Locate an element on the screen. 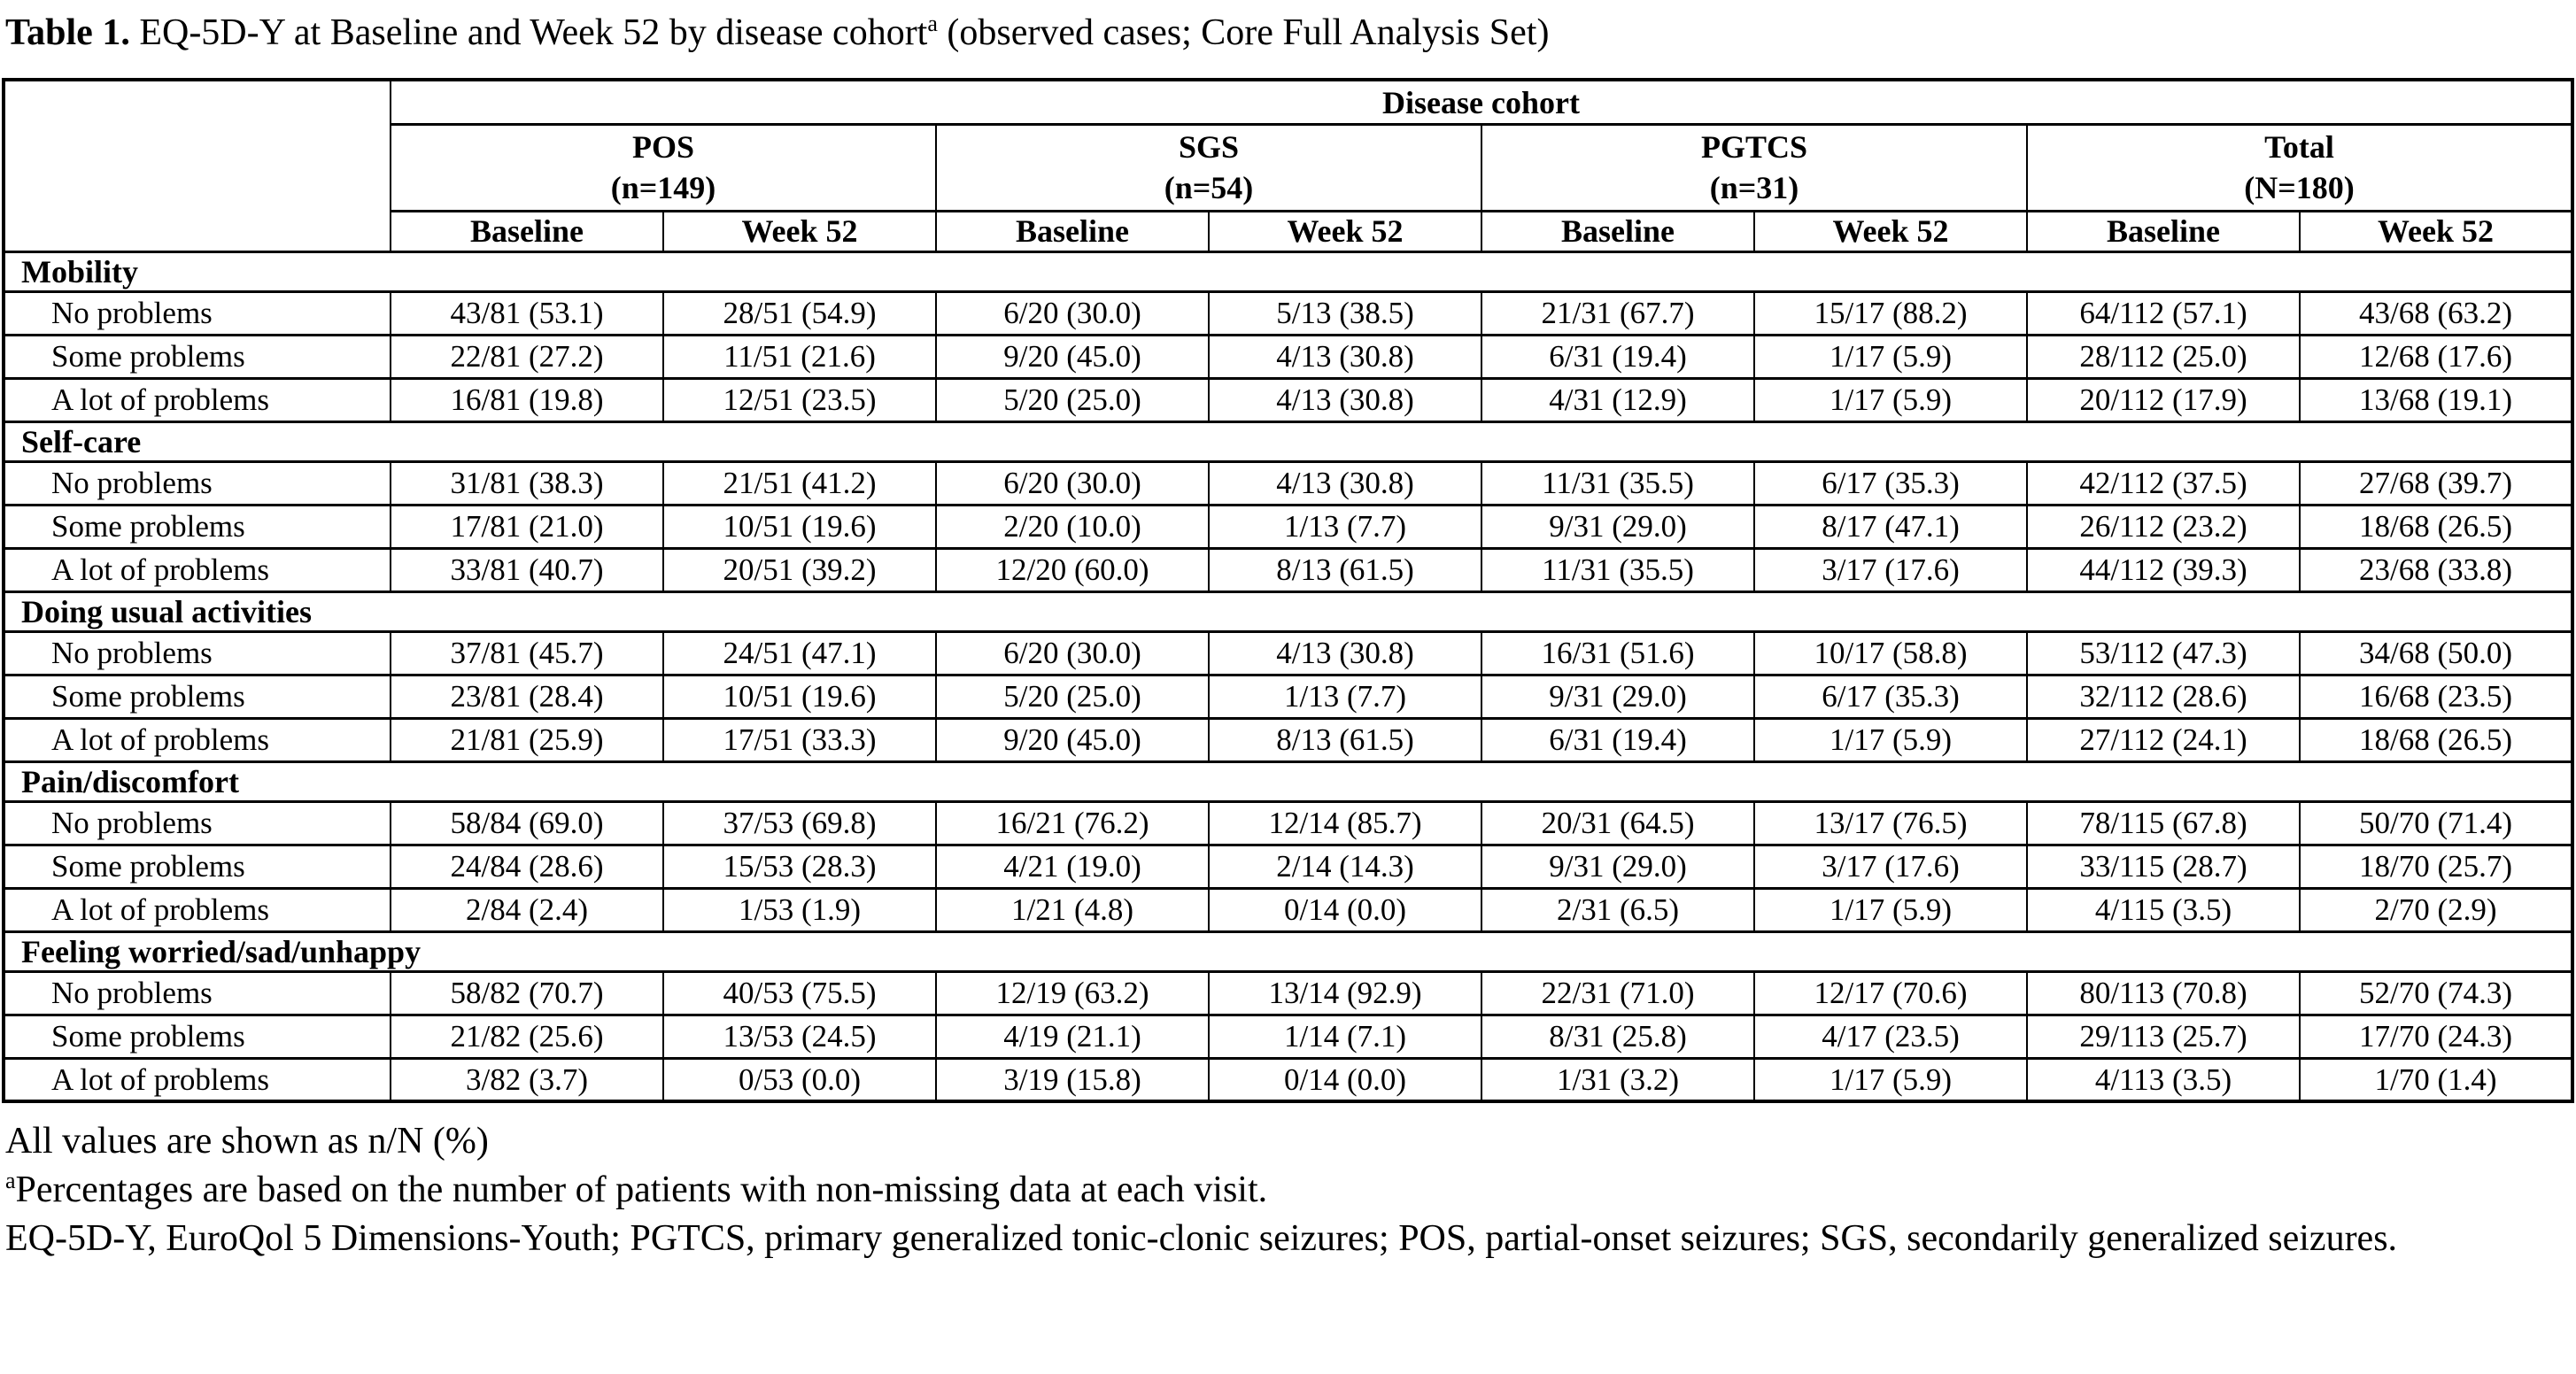 The image size is (2576, 1374). value-cell: 12/51 (23.5) is located at coordinates (799, 399).